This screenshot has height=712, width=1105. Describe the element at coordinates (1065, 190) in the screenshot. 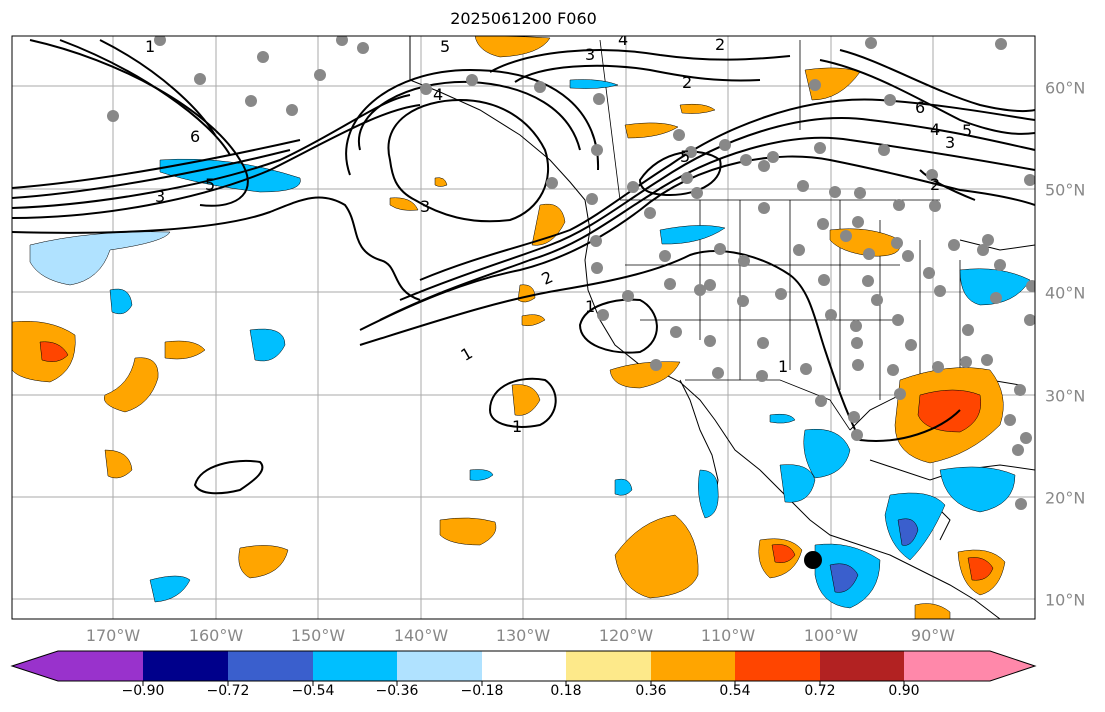

I see `lat-label-50n: 50°N` at that location.